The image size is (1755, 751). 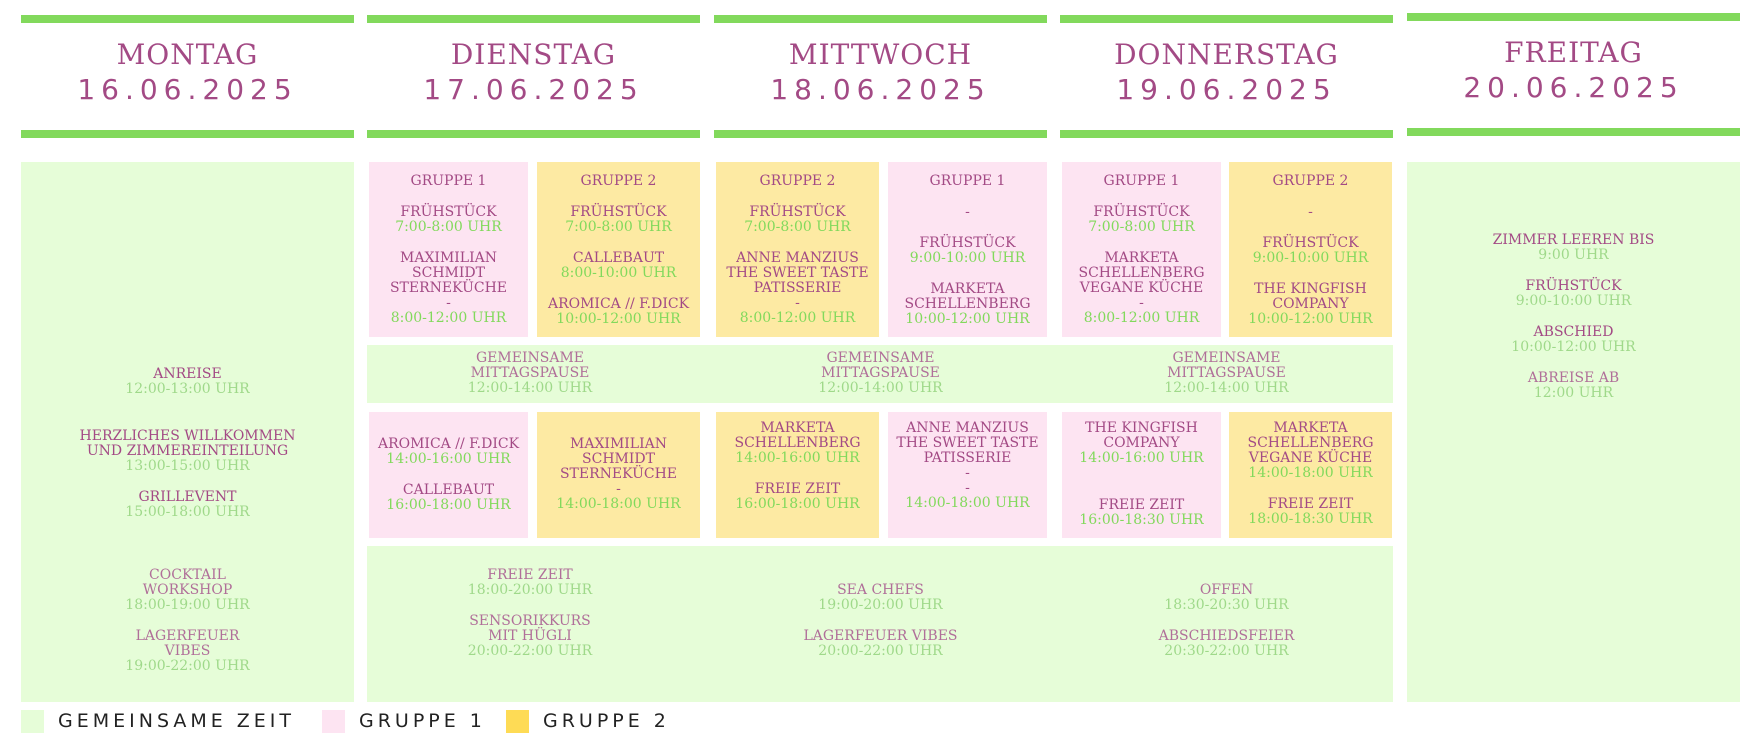 I want to click on friday-b: FRÜHSTÜCK, so click(x=1573, y=286).